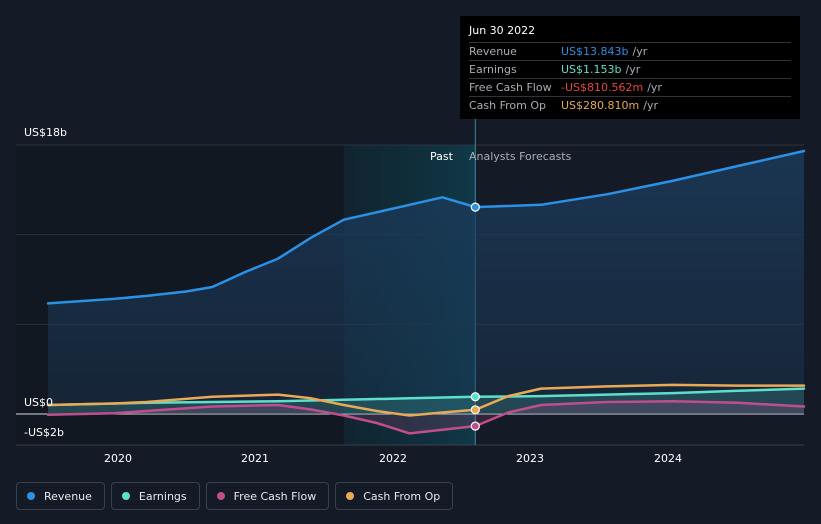  I want to click on tooltip-date: Jun 30 2022, so click(502, 30).